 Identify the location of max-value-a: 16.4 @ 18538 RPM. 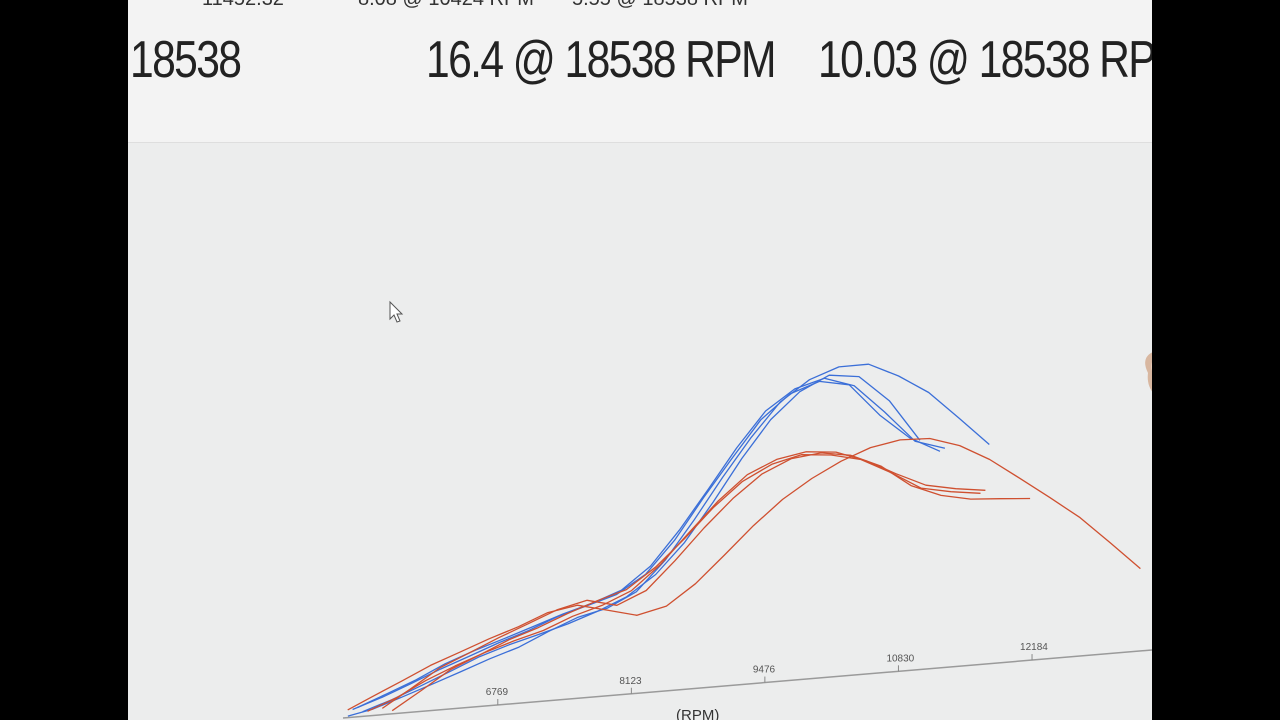
(601, 60).